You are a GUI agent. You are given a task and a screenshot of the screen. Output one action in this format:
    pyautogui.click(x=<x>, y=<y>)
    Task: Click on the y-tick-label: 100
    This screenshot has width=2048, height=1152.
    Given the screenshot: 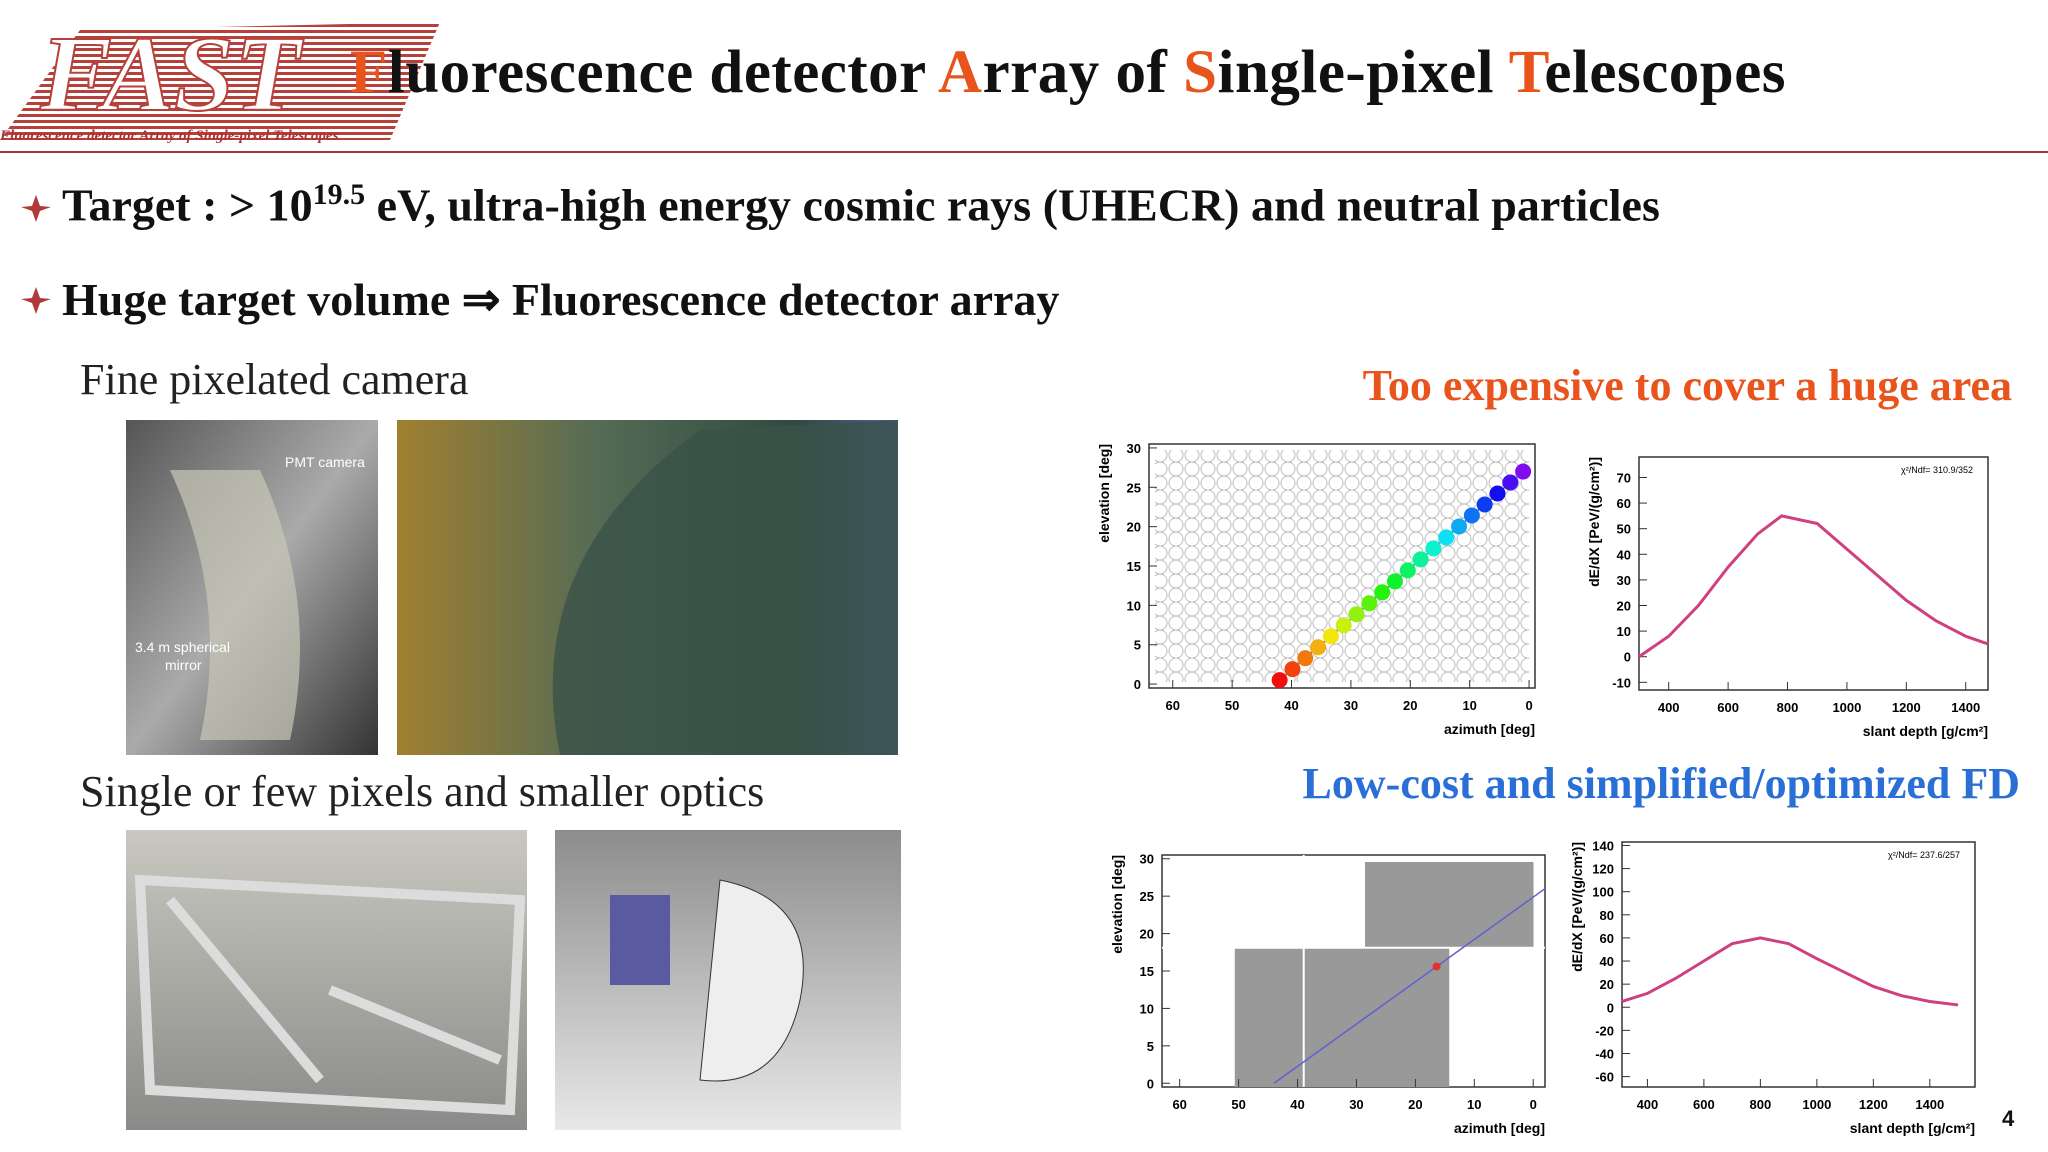 What is the action you would take?
    pyautogui.click(x=1603, y=892)
    